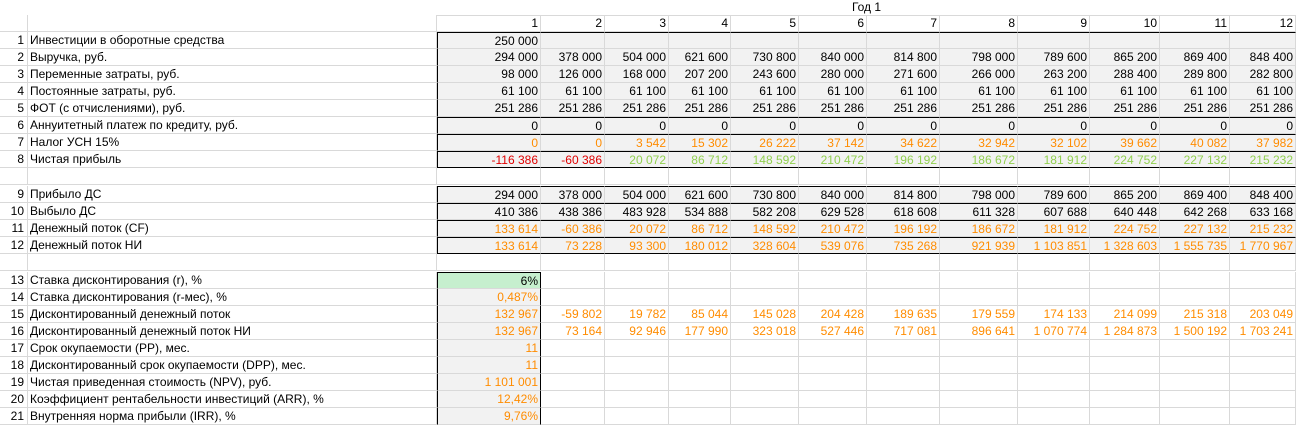 This screenshot has width=1296, height=426. I want to click on data-cell: 640 448, so click(1125, 211).